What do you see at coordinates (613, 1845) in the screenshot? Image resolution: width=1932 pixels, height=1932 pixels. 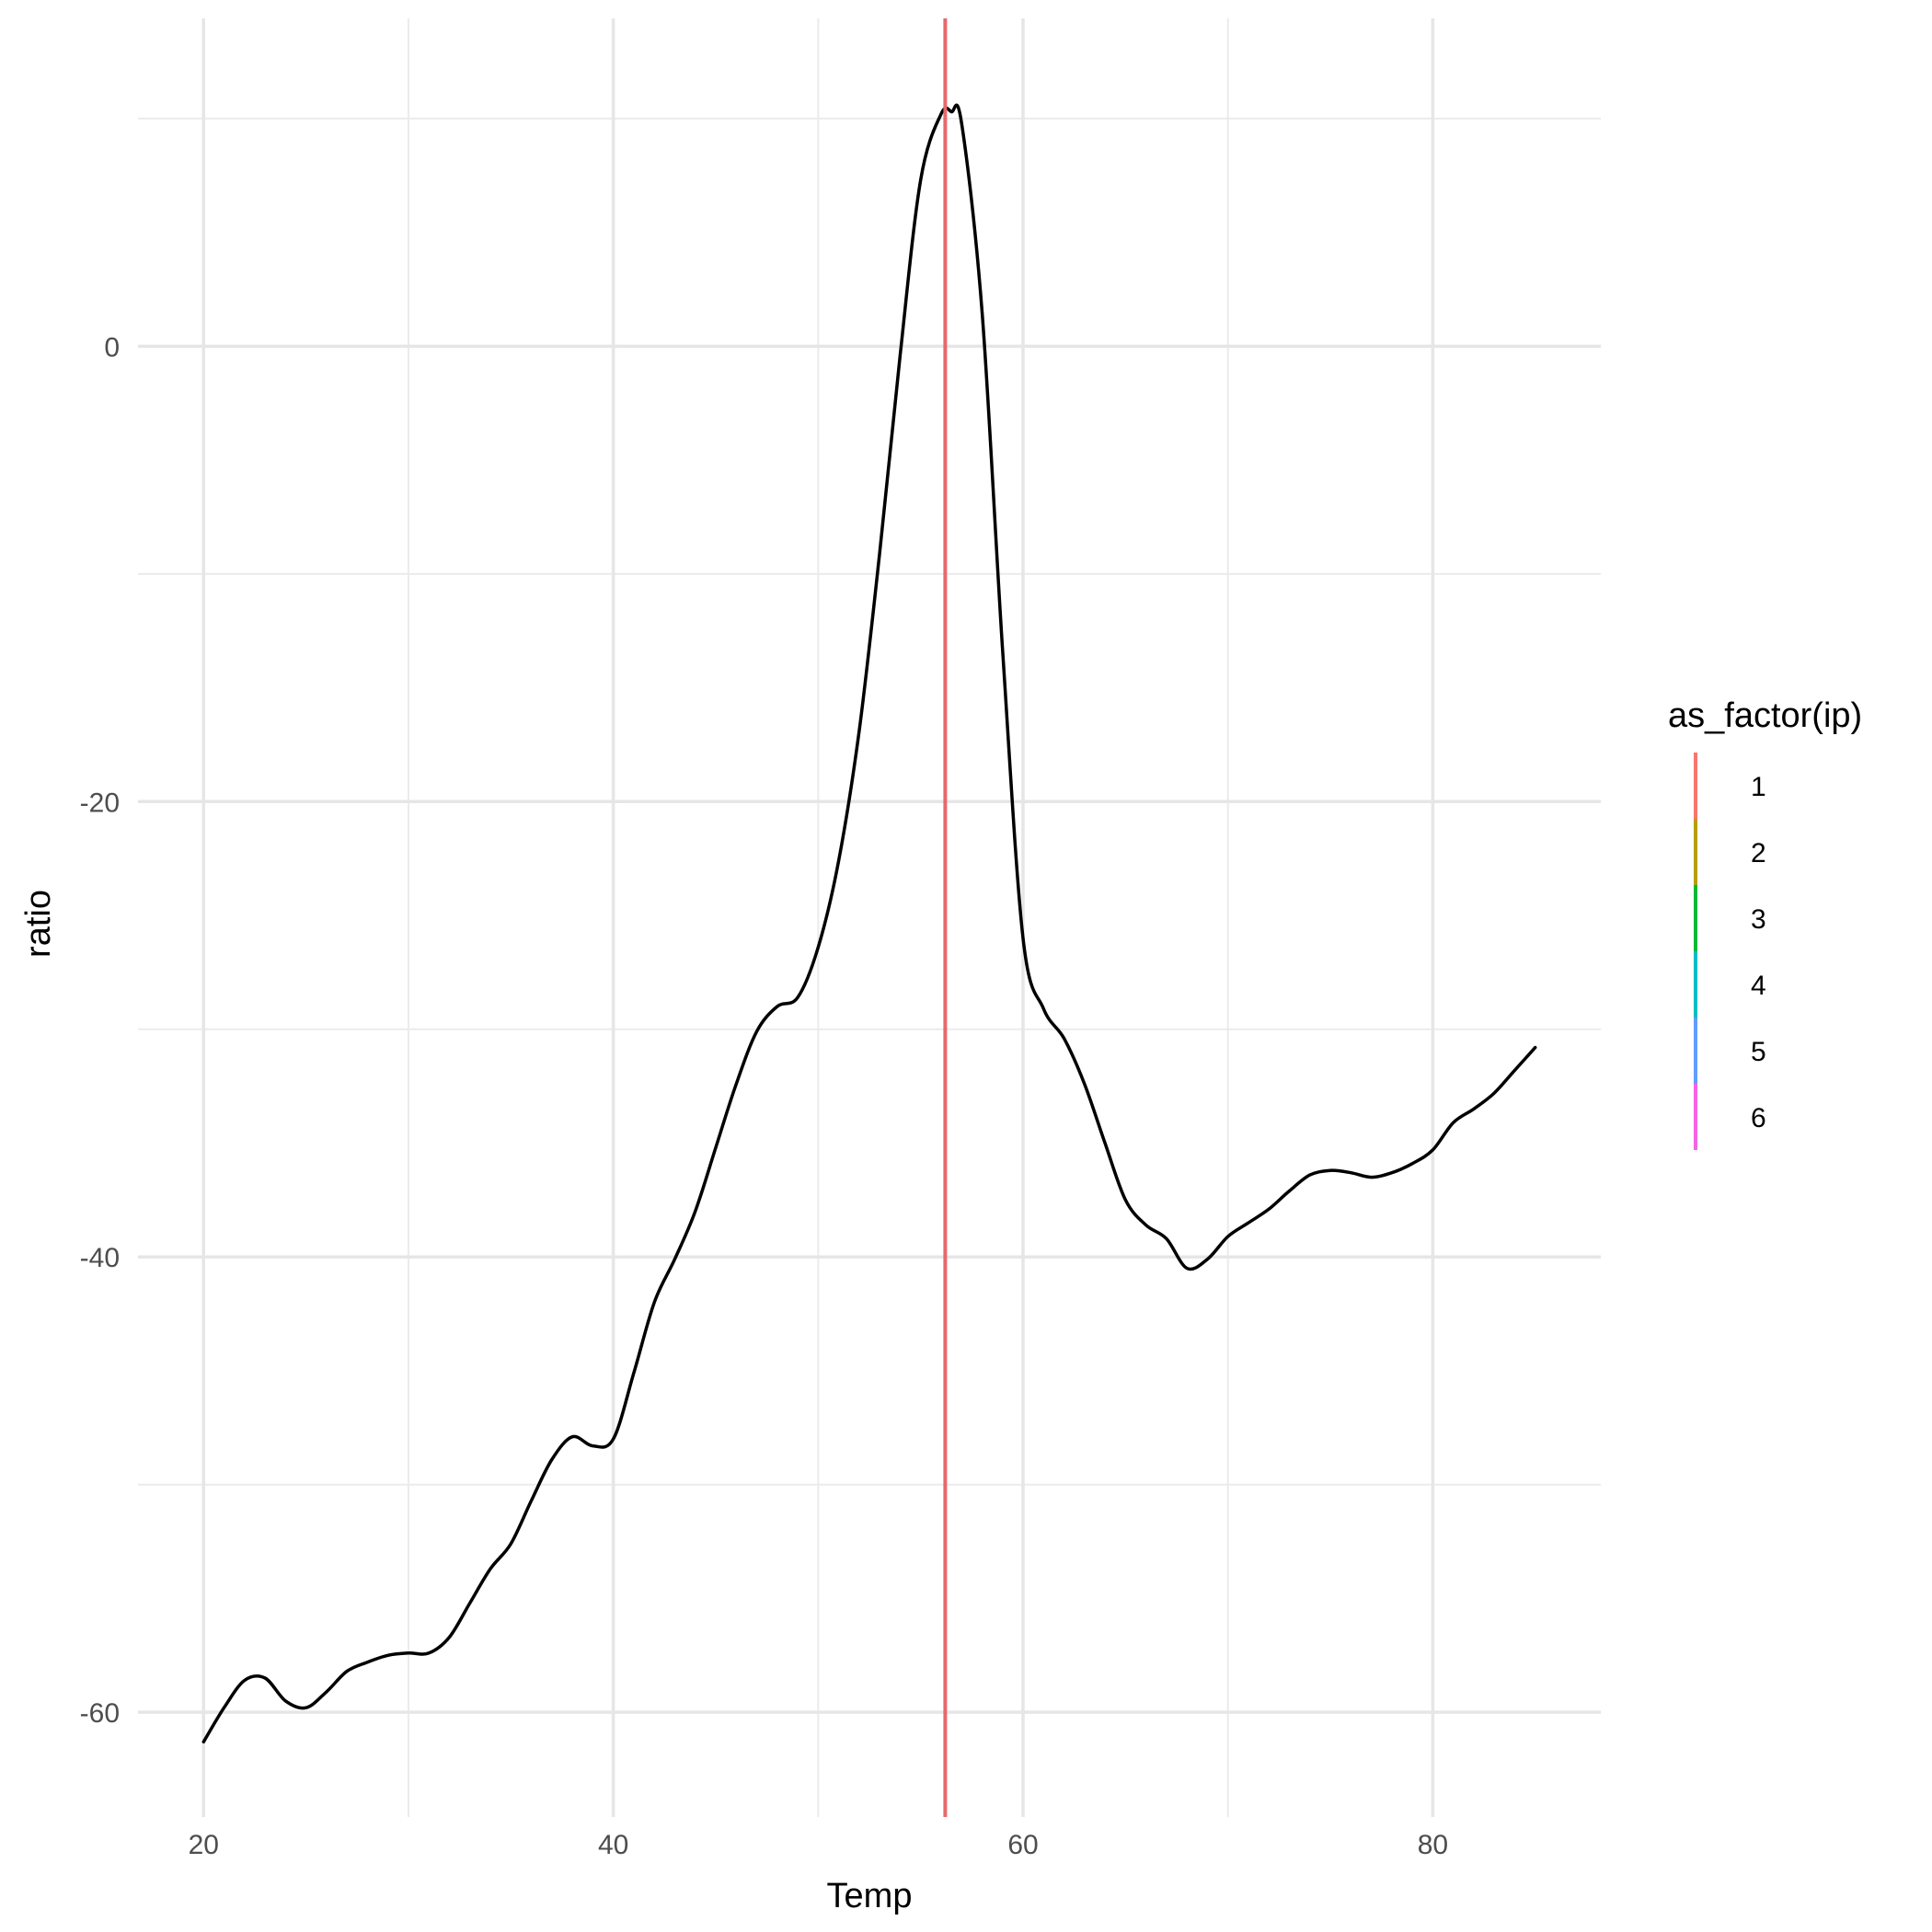 I see `x-tick-label: 40` at bounding box center [613, 1845].